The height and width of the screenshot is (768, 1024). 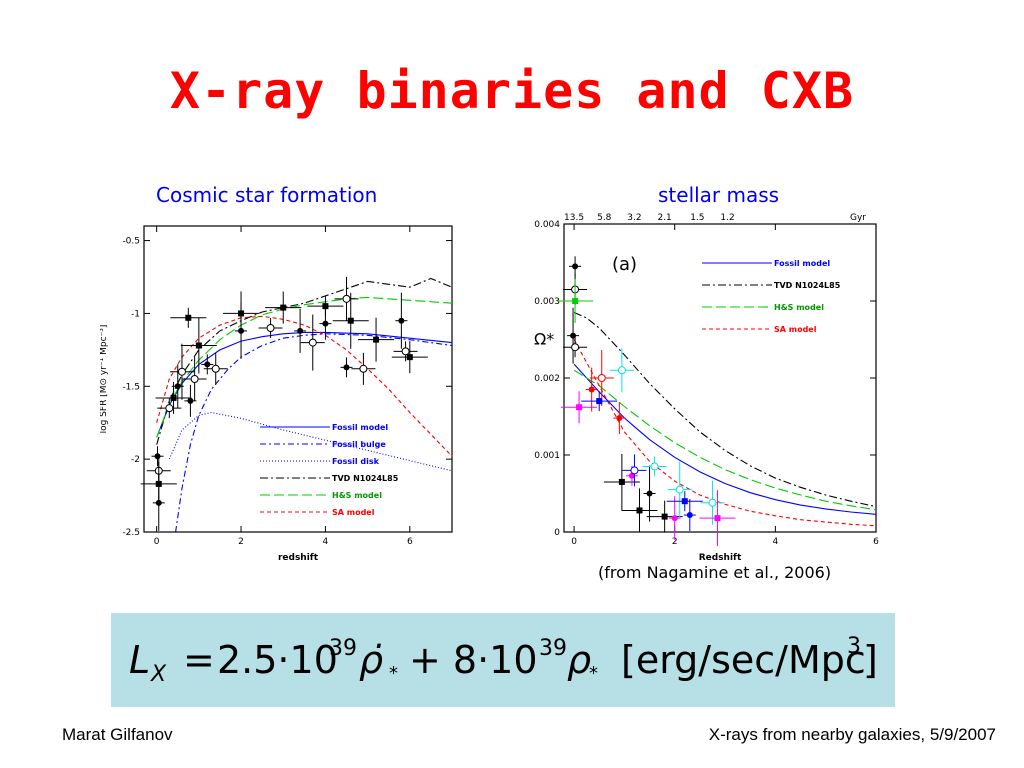 What do you see at coordinates (697, 218) in the screenshot?
I see `top-tick-label: 1.5` at bounding box center [697, 218].